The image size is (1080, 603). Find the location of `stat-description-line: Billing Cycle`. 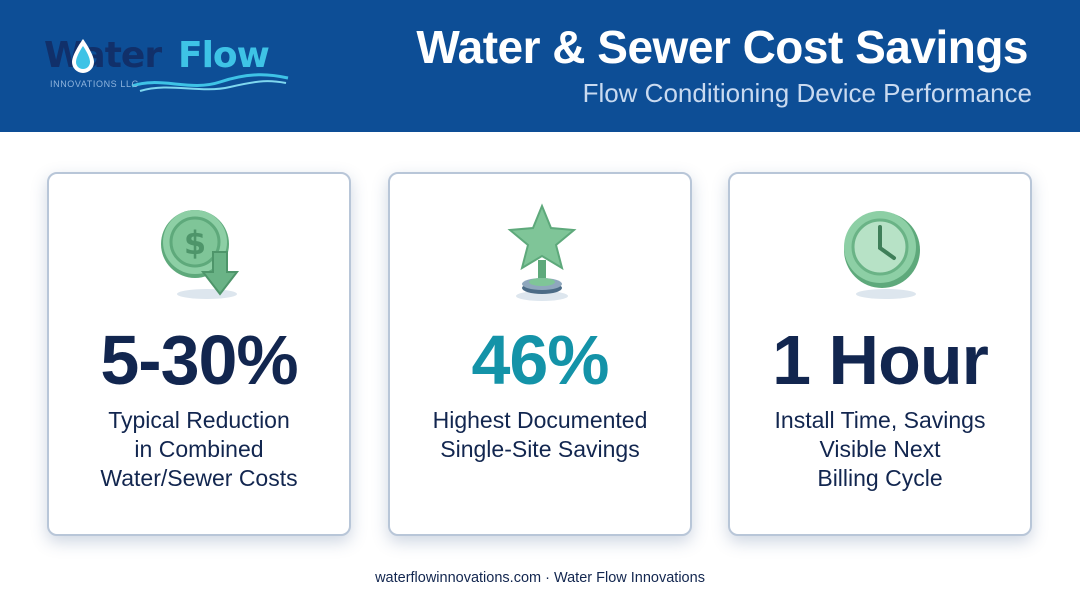

stat-description-line: Billing Cycle is located at coordinates (880, 478).